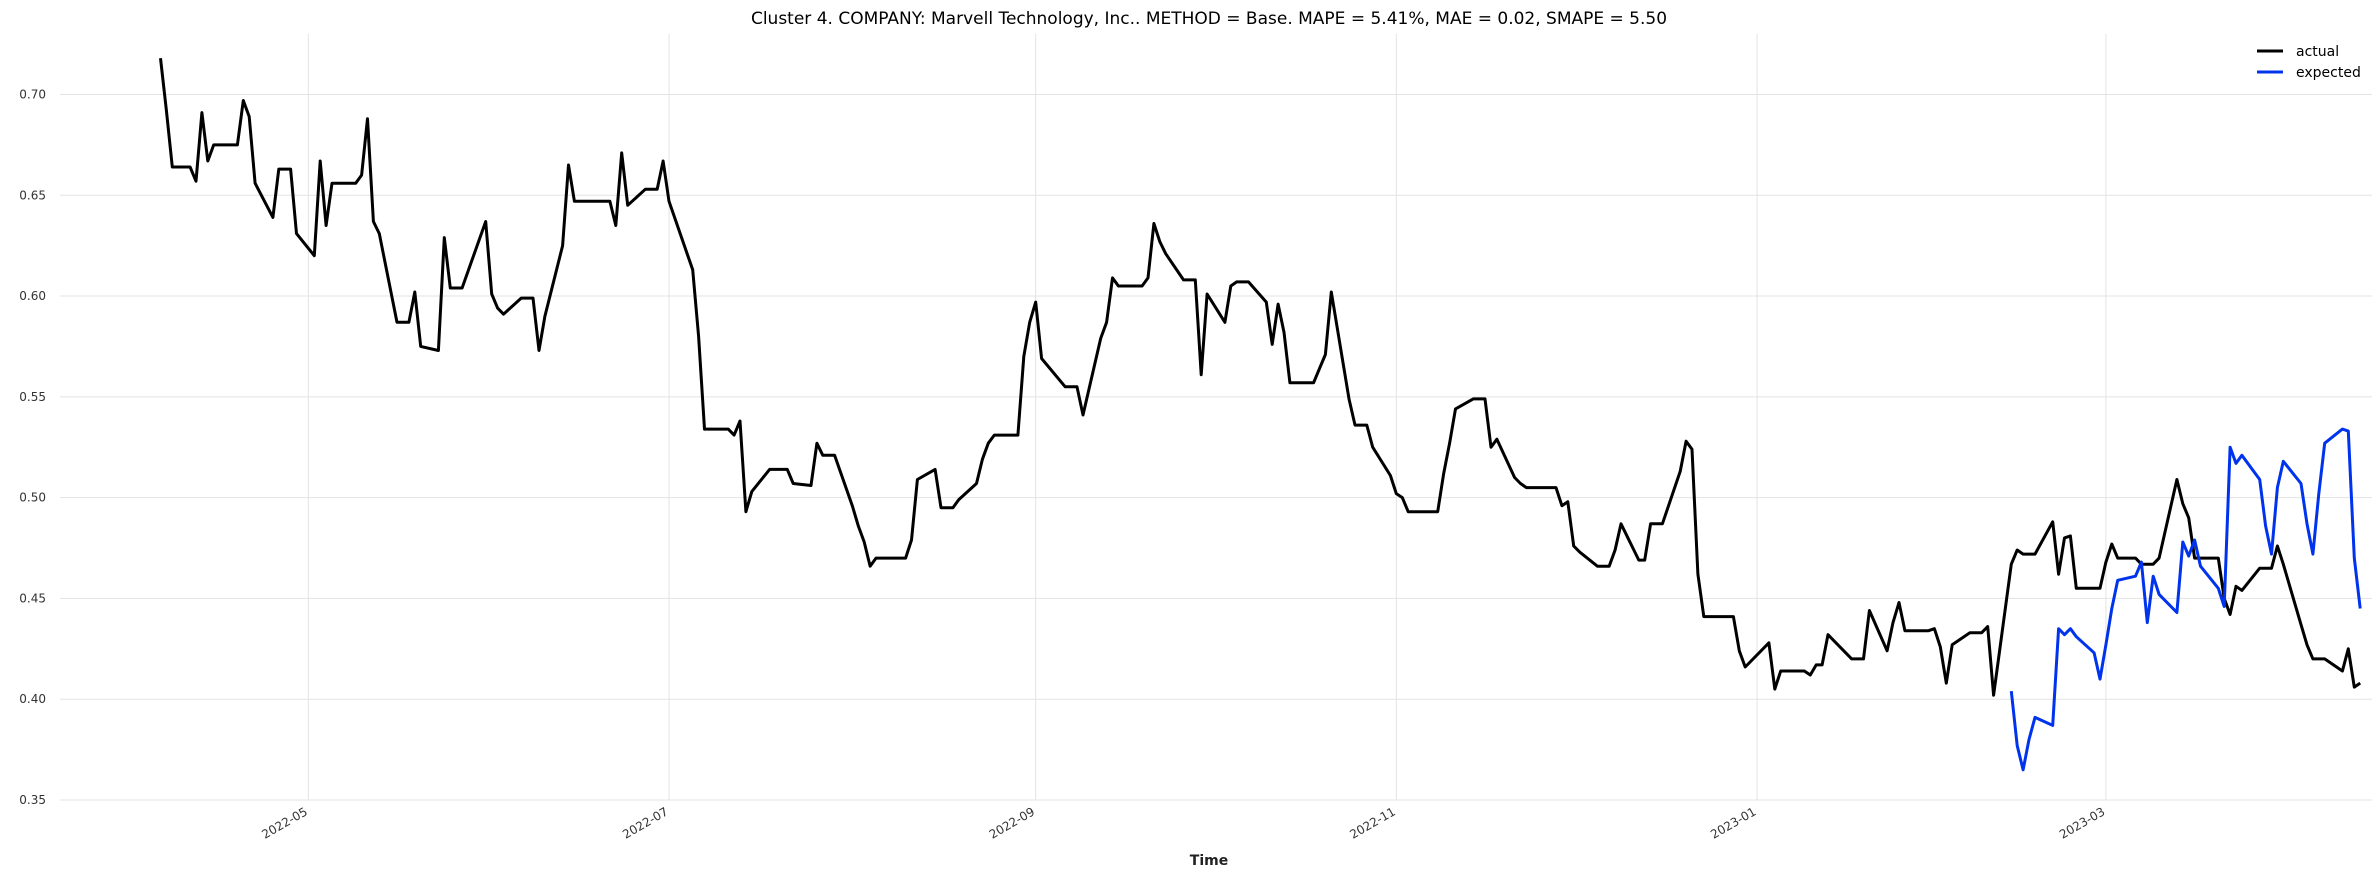 Image resolution: width=2380 pixels, height=877 pixels. What do you see at coordinates (2309, 62) in the screenshot?
I see `legend: actual expected` at bounding box center [2309, 62].